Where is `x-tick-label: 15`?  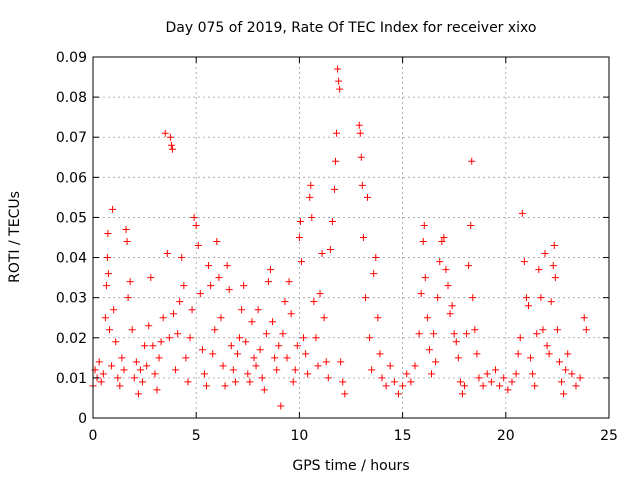
x-tick-label: 15 is located at coordinates (403, 436).